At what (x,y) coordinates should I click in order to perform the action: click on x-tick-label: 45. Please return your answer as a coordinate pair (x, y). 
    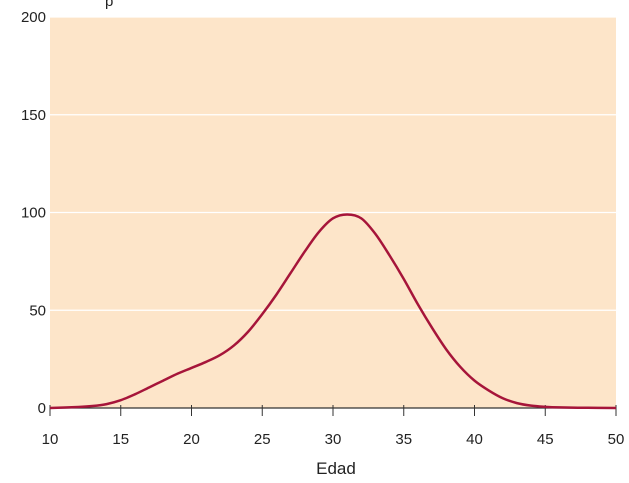
    Looking at the image, I should click on (545, 439).